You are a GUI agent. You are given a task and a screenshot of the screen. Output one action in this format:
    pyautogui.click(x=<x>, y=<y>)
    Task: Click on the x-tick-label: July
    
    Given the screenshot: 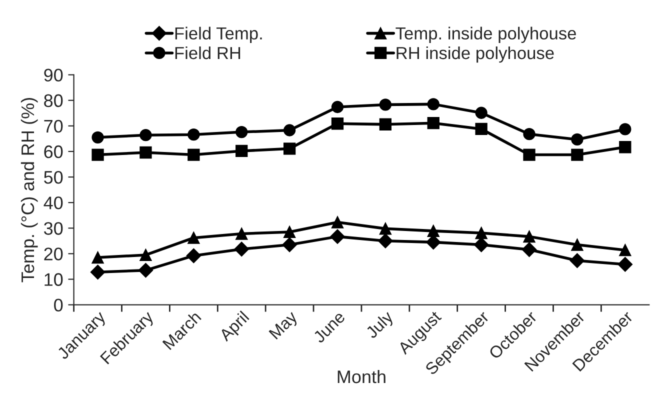 What is the action you would take?
    pyautogui.click(x=380, y=326)
    